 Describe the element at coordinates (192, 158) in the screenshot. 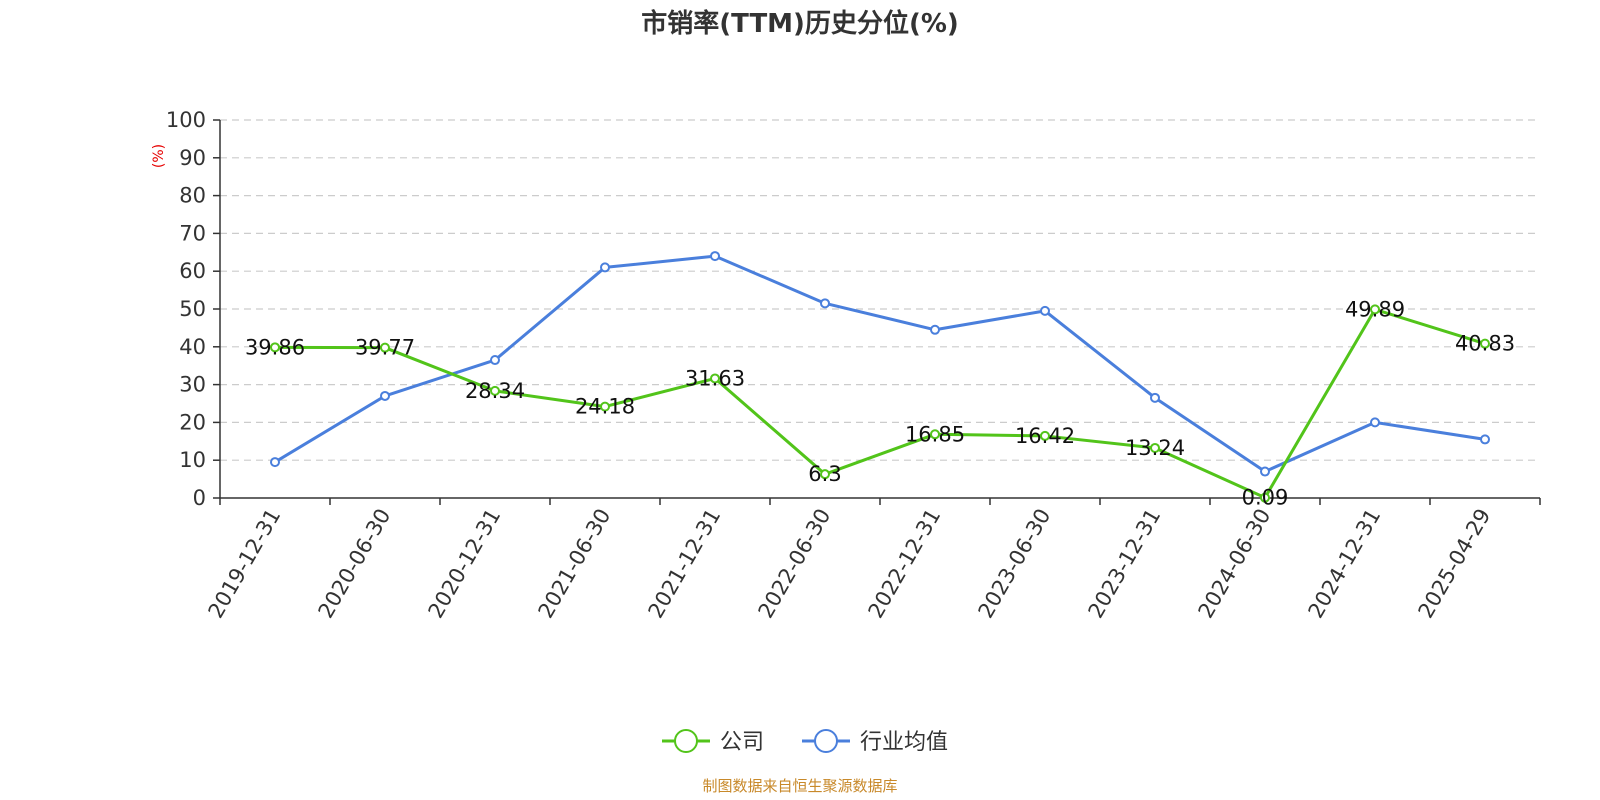

I see `y-tick-label: 90` at that location.